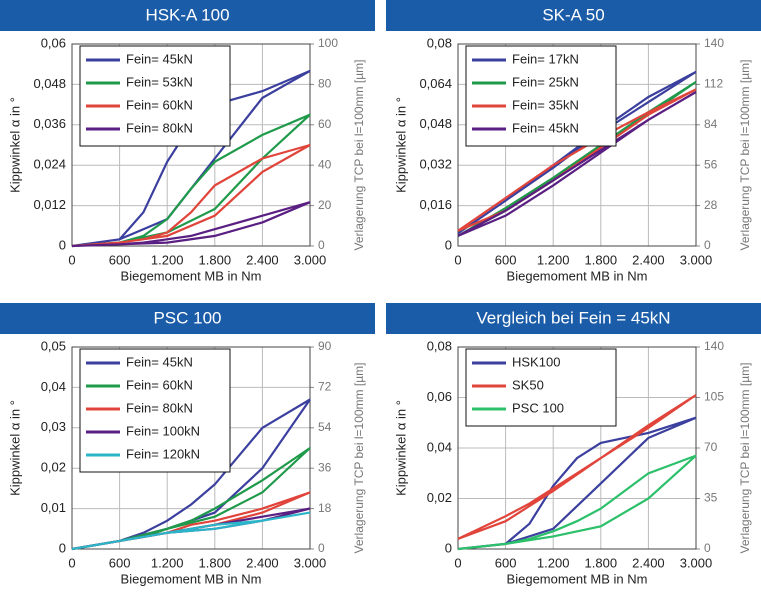  Describe the element at coordinates (541, 96) in the screenshot. I see `legend: Fein= 17kN Fein= 25kN Fein= 35kN Fein= 45kN` at that location.